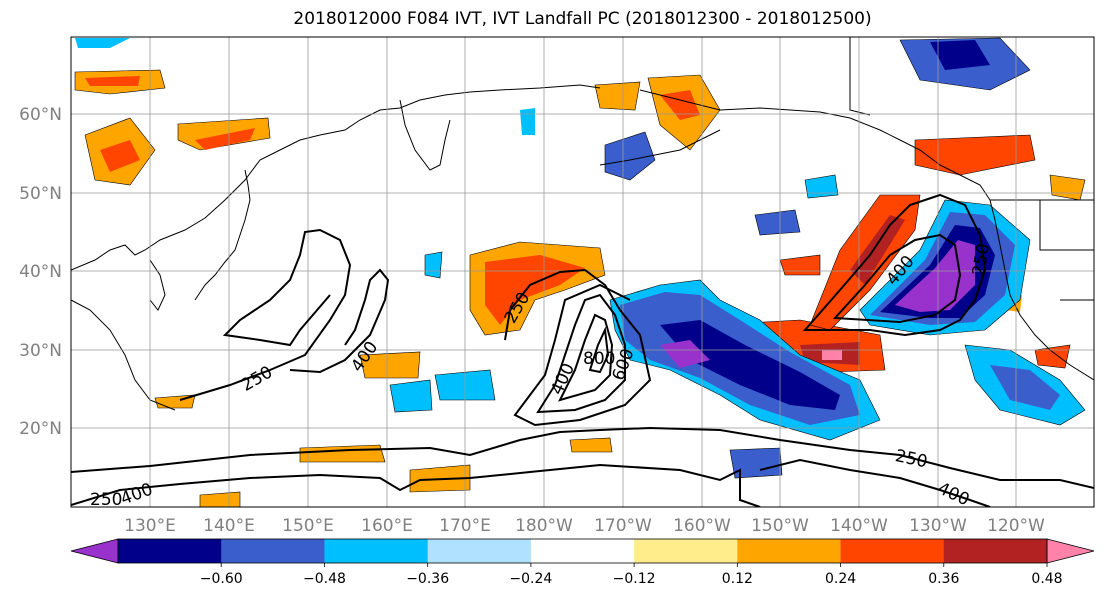 The width and height of the screenshot is (1105, 601). I want to click on lon-tick-label: 130°W, so click(938, 526).